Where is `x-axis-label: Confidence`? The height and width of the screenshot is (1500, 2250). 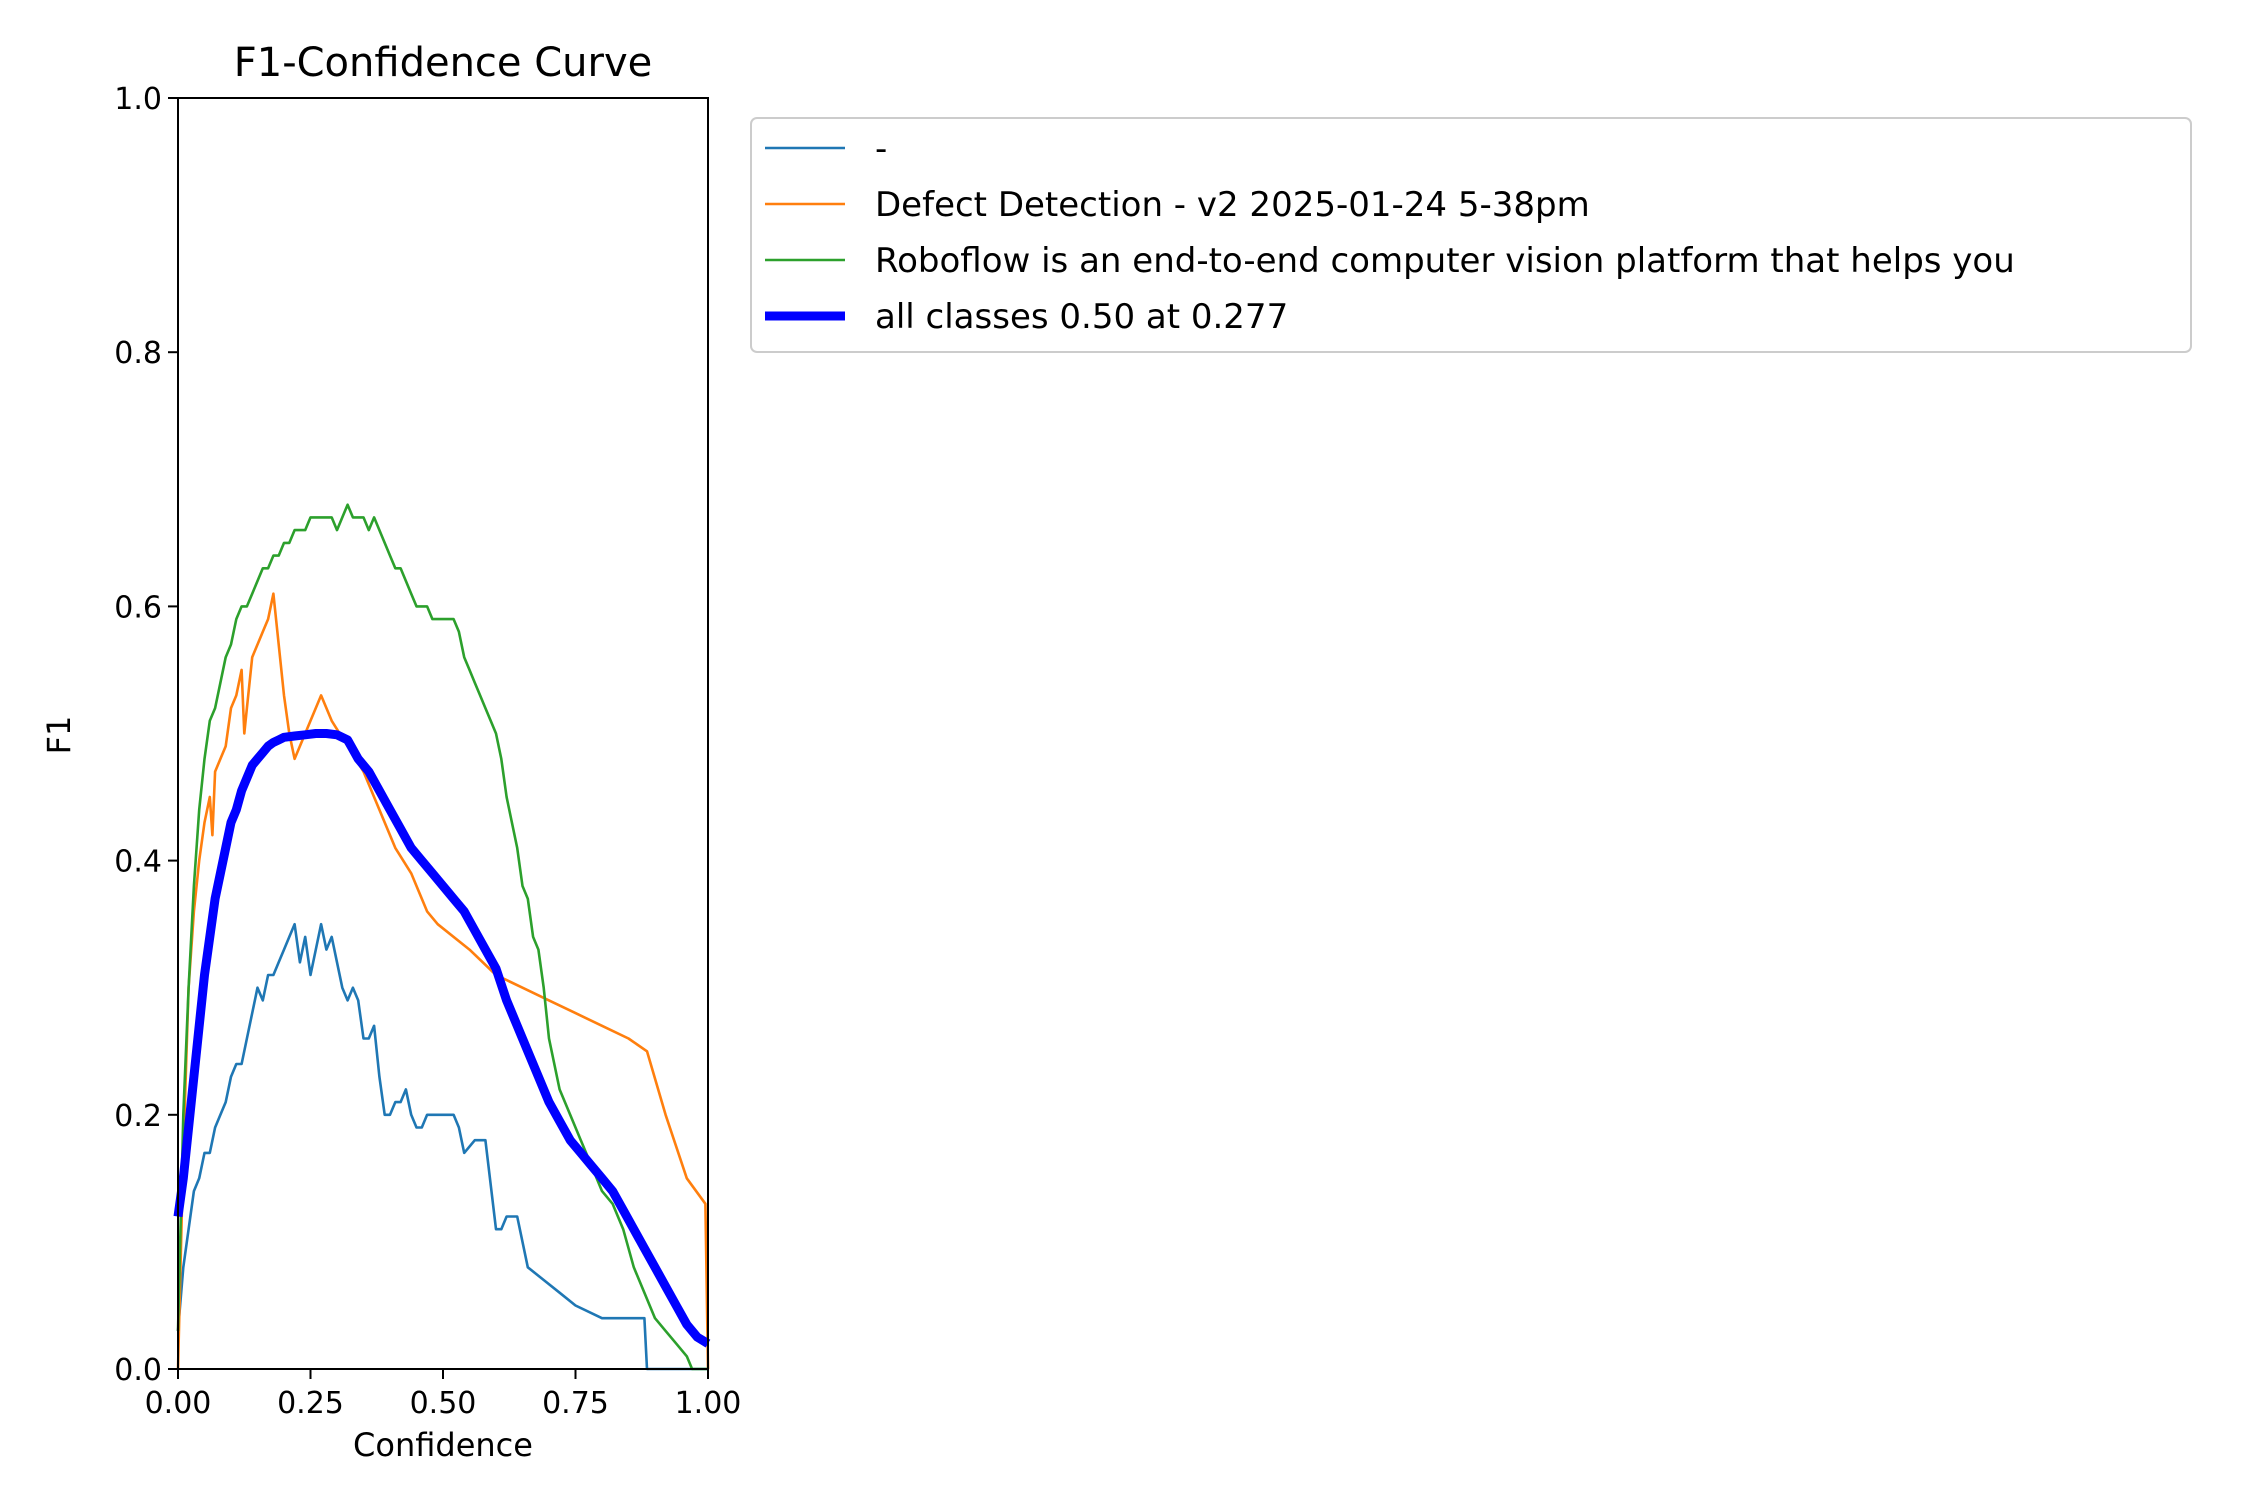
x-axis-label: Confidence is located at coordinates (443, 1445).